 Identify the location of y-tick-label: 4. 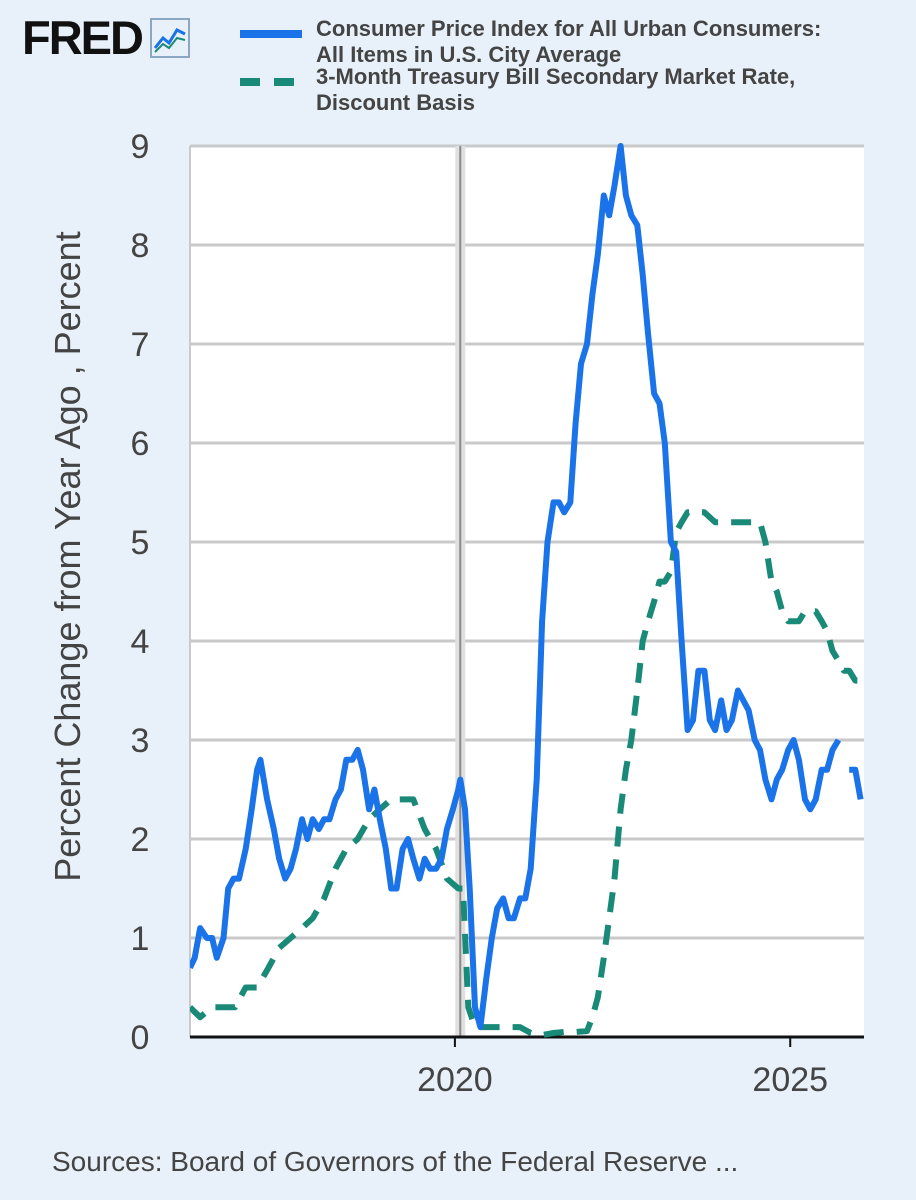
(140, 642).